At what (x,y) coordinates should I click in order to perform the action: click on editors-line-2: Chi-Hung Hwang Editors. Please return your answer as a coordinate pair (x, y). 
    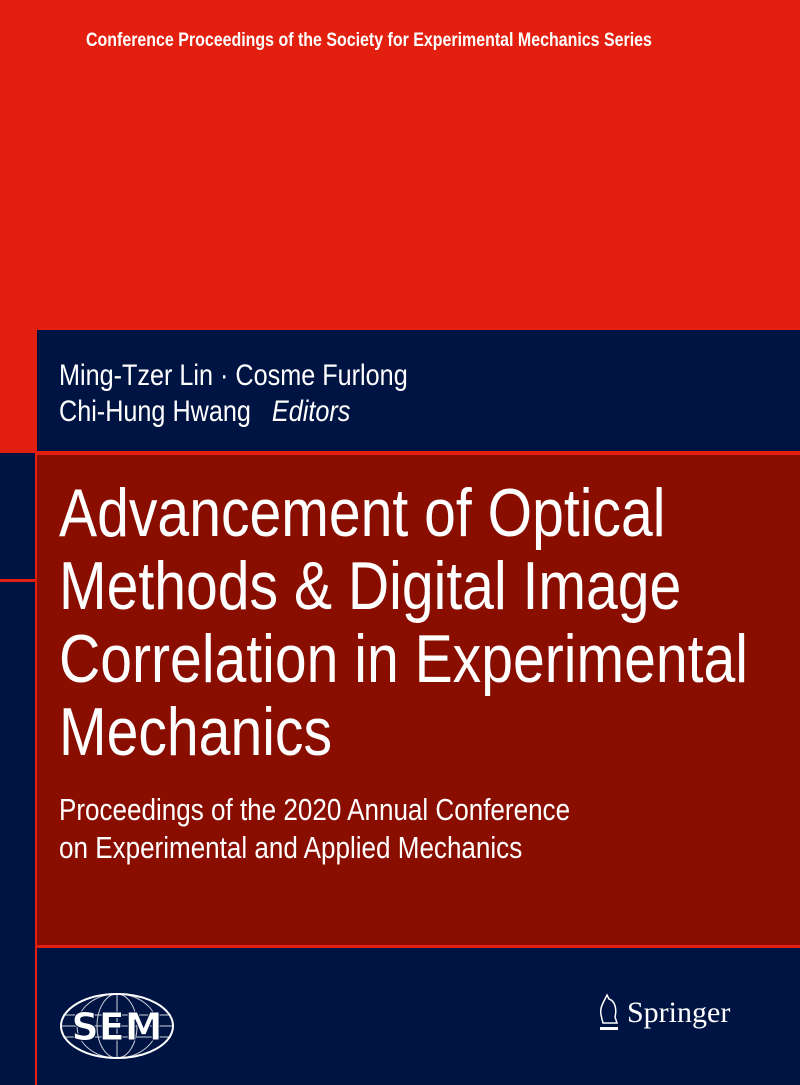
    Looking at the image, I should click on (204, 412).